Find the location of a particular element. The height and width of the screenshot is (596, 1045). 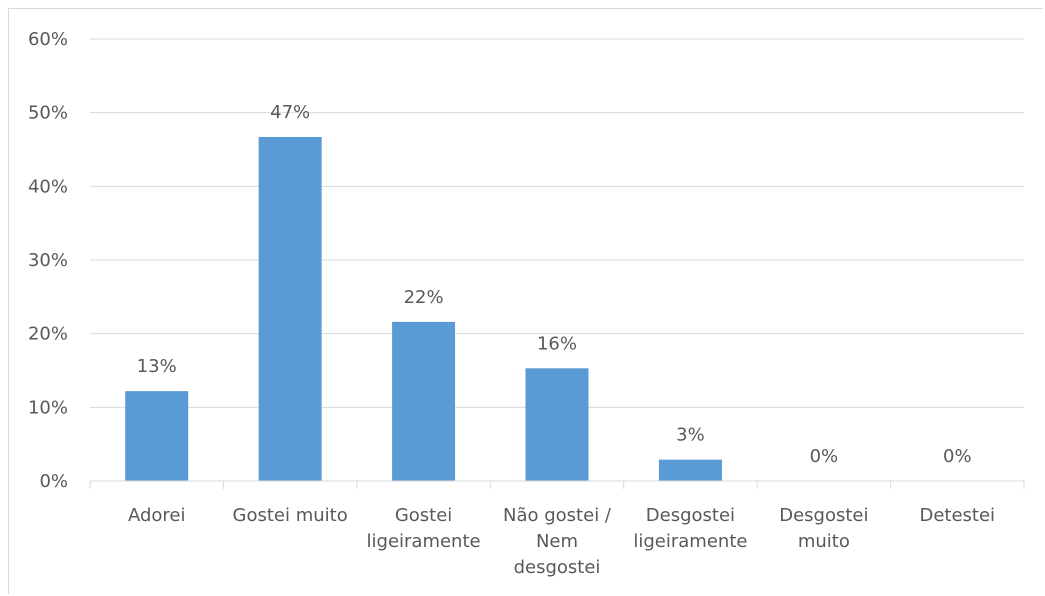

x-category-label: Detestei is located at coordinates (957, 515).